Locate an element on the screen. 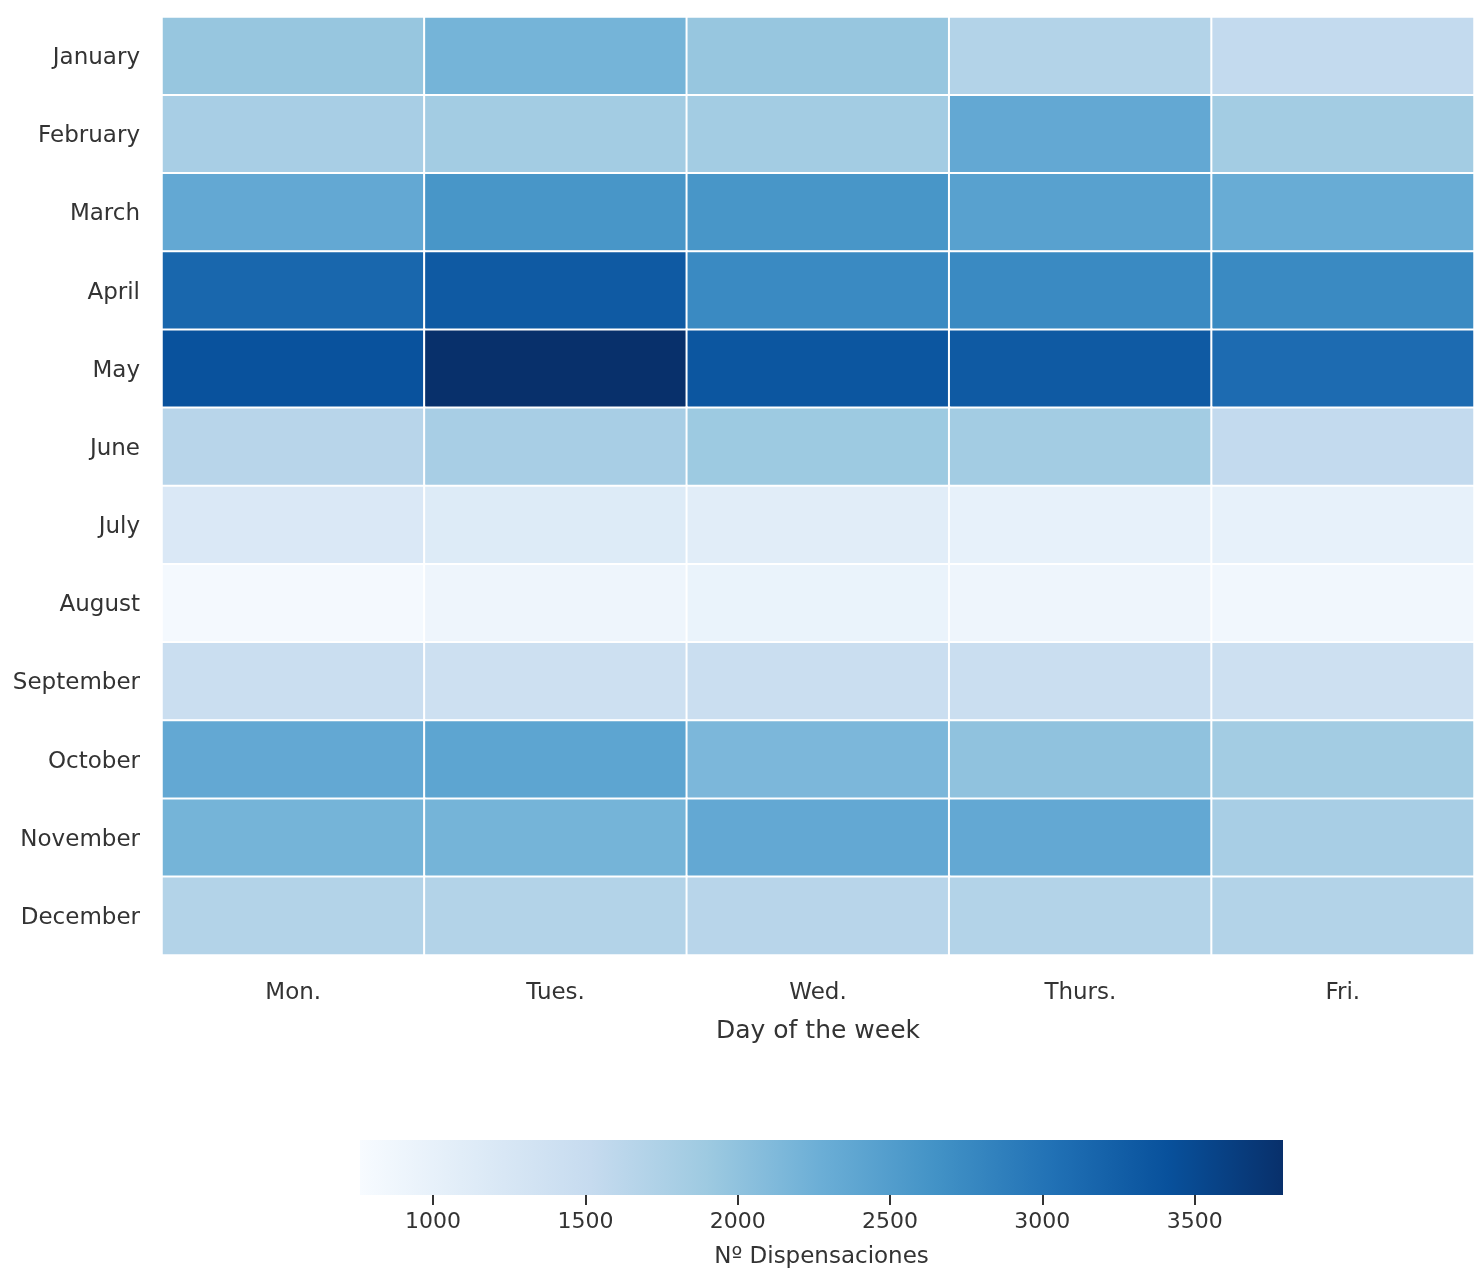 The width and height of the screenshot is (1474, 1287). x-tick-label: Thurs. is located at coordinates (1080, 990).